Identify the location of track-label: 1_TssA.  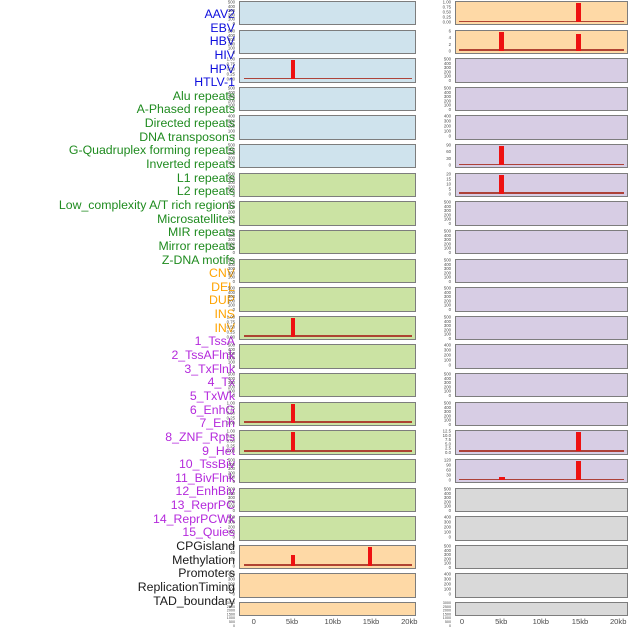
(214, 341).